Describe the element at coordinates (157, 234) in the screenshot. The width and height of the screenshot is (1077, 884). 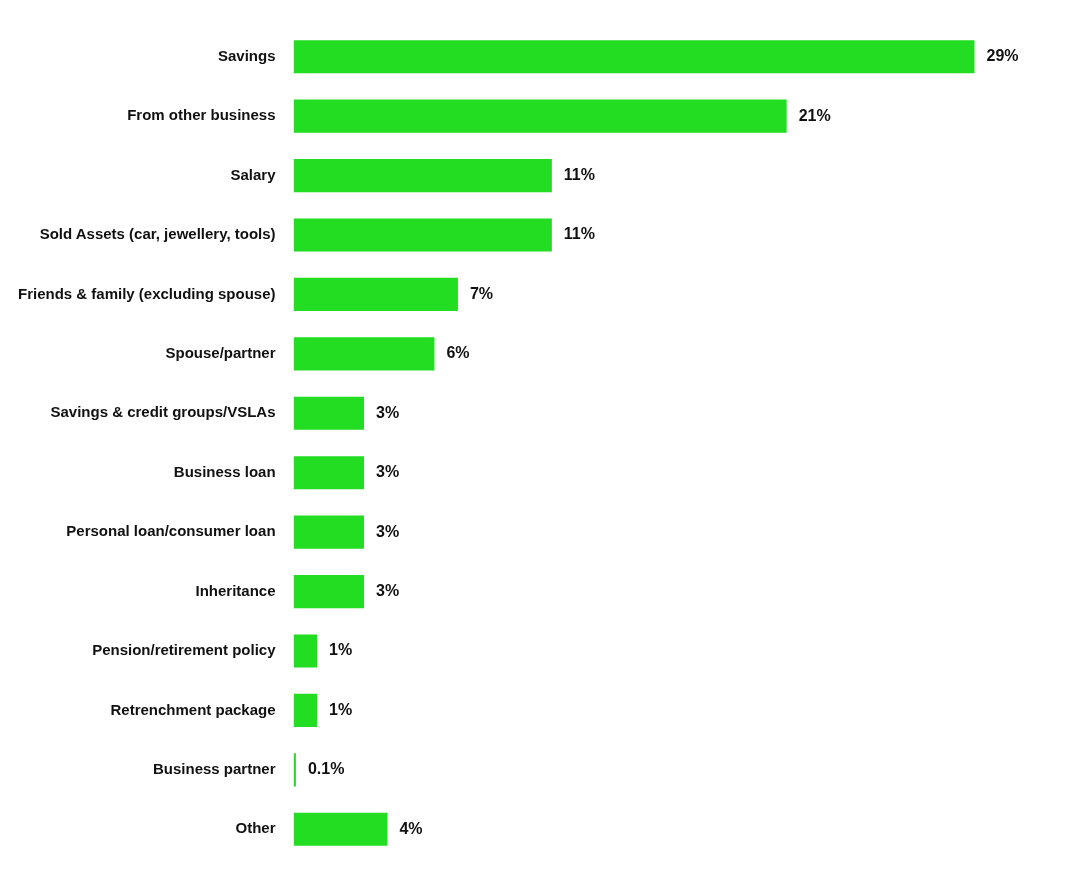
I see `y-tick-label: Sold Assets (car, jewellery, tools)` at that location.